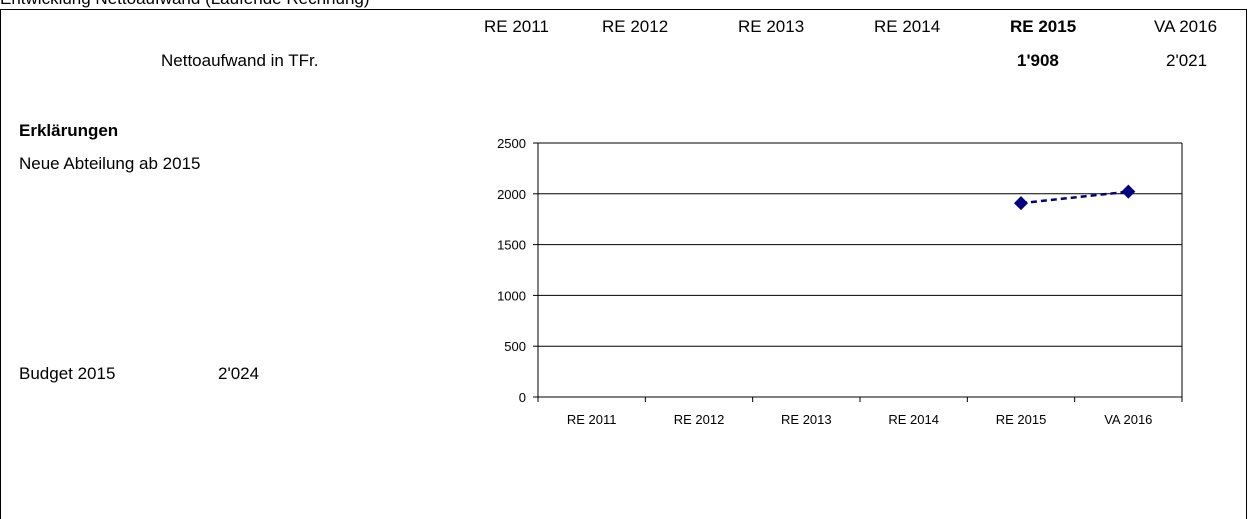  Describe the element at coordinates (1186, 26) in the screenshot. I see `header-year-2016: VA 2016` at that location.